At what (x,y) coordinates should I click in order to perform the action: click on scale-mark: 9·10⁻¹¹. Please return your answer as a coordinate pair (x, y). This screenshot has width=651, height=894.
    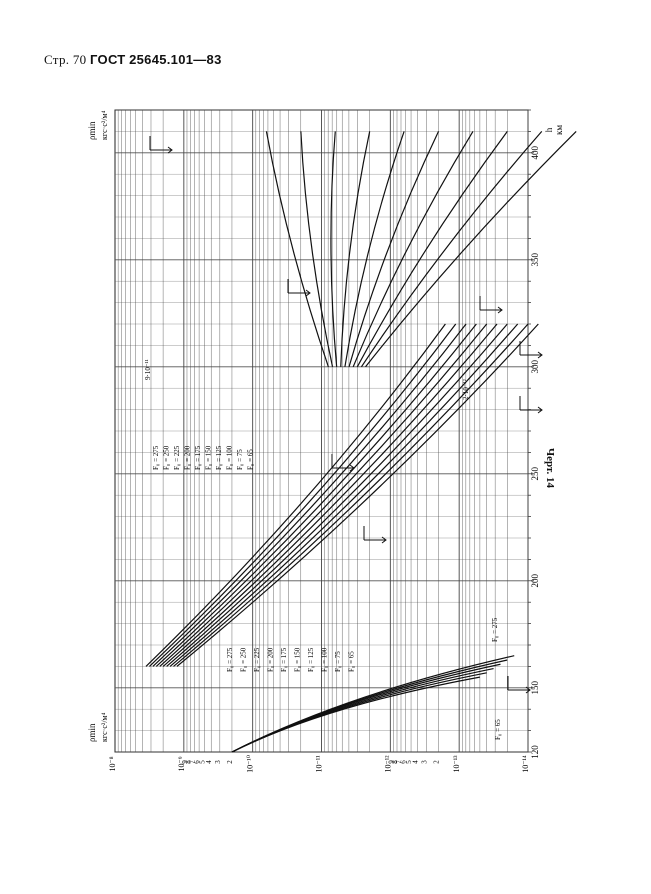
    Looking at the image, I should click on (148, 369).